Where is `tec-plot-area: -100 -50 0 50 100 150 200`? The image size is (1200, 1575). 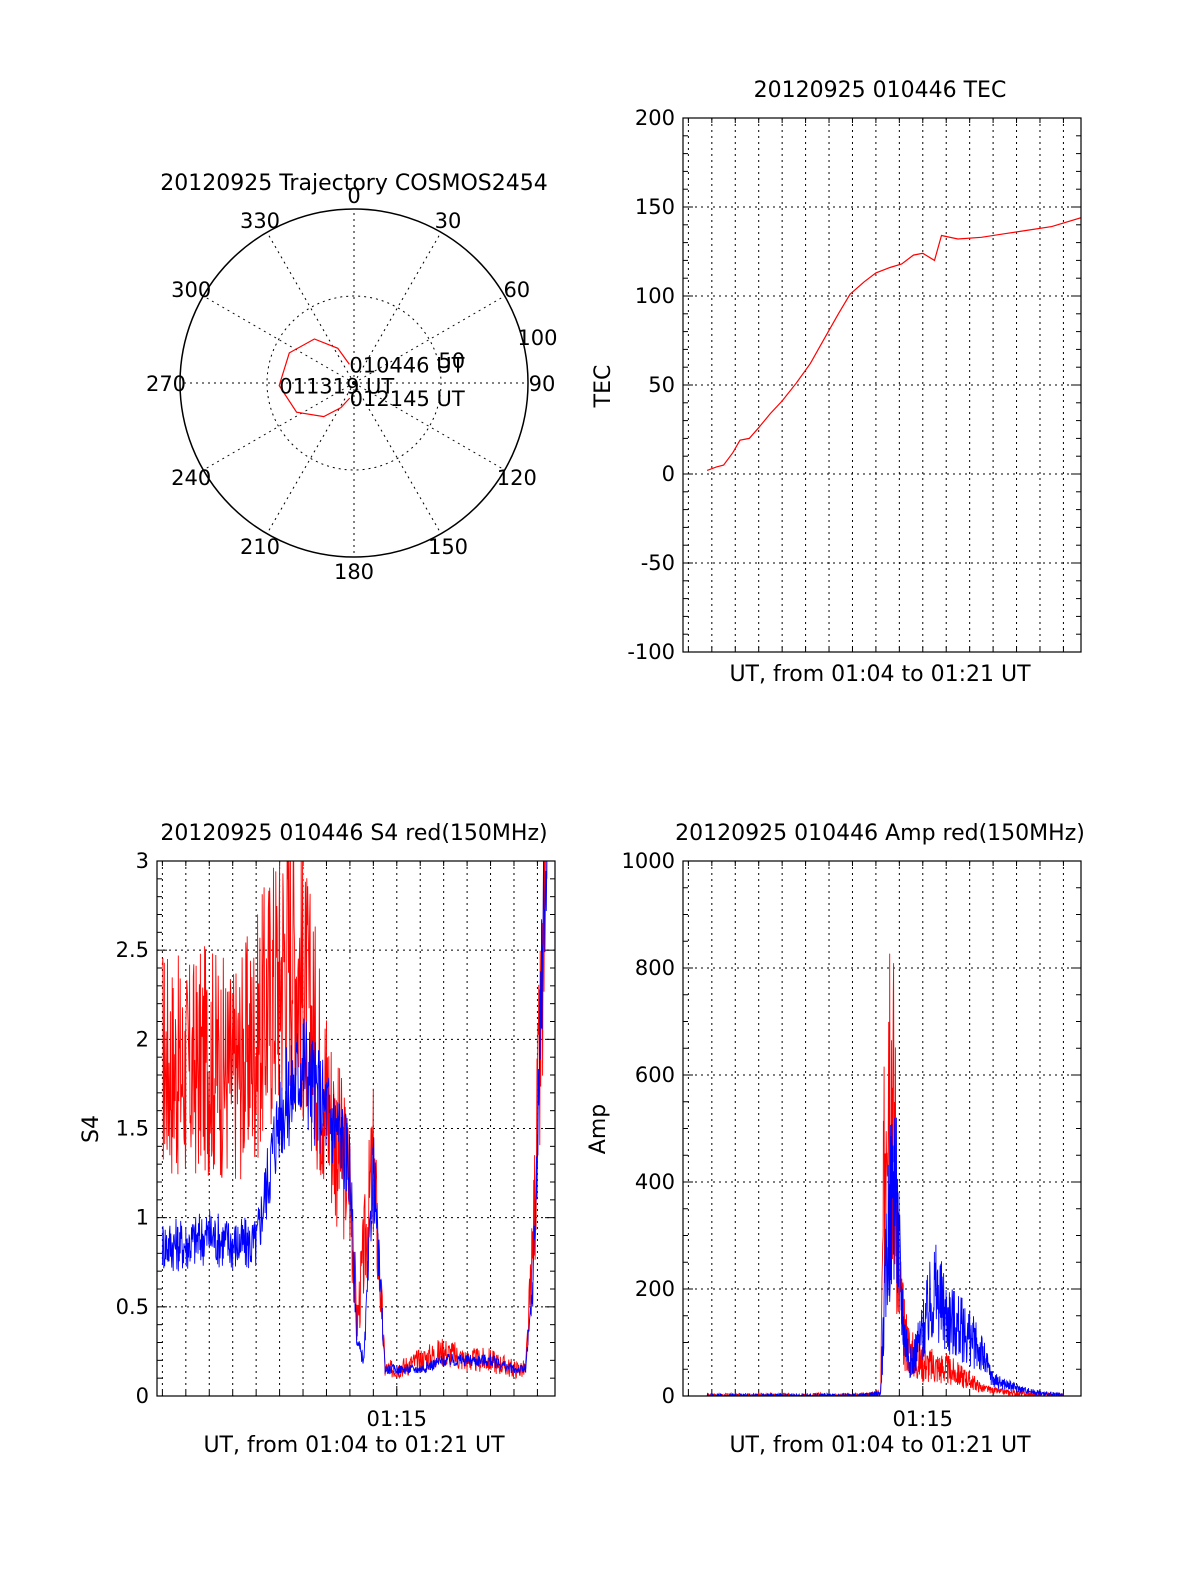 tec-plot-area: -100 -50 0 50 100 150 200 is located at coordinates (854, 385).